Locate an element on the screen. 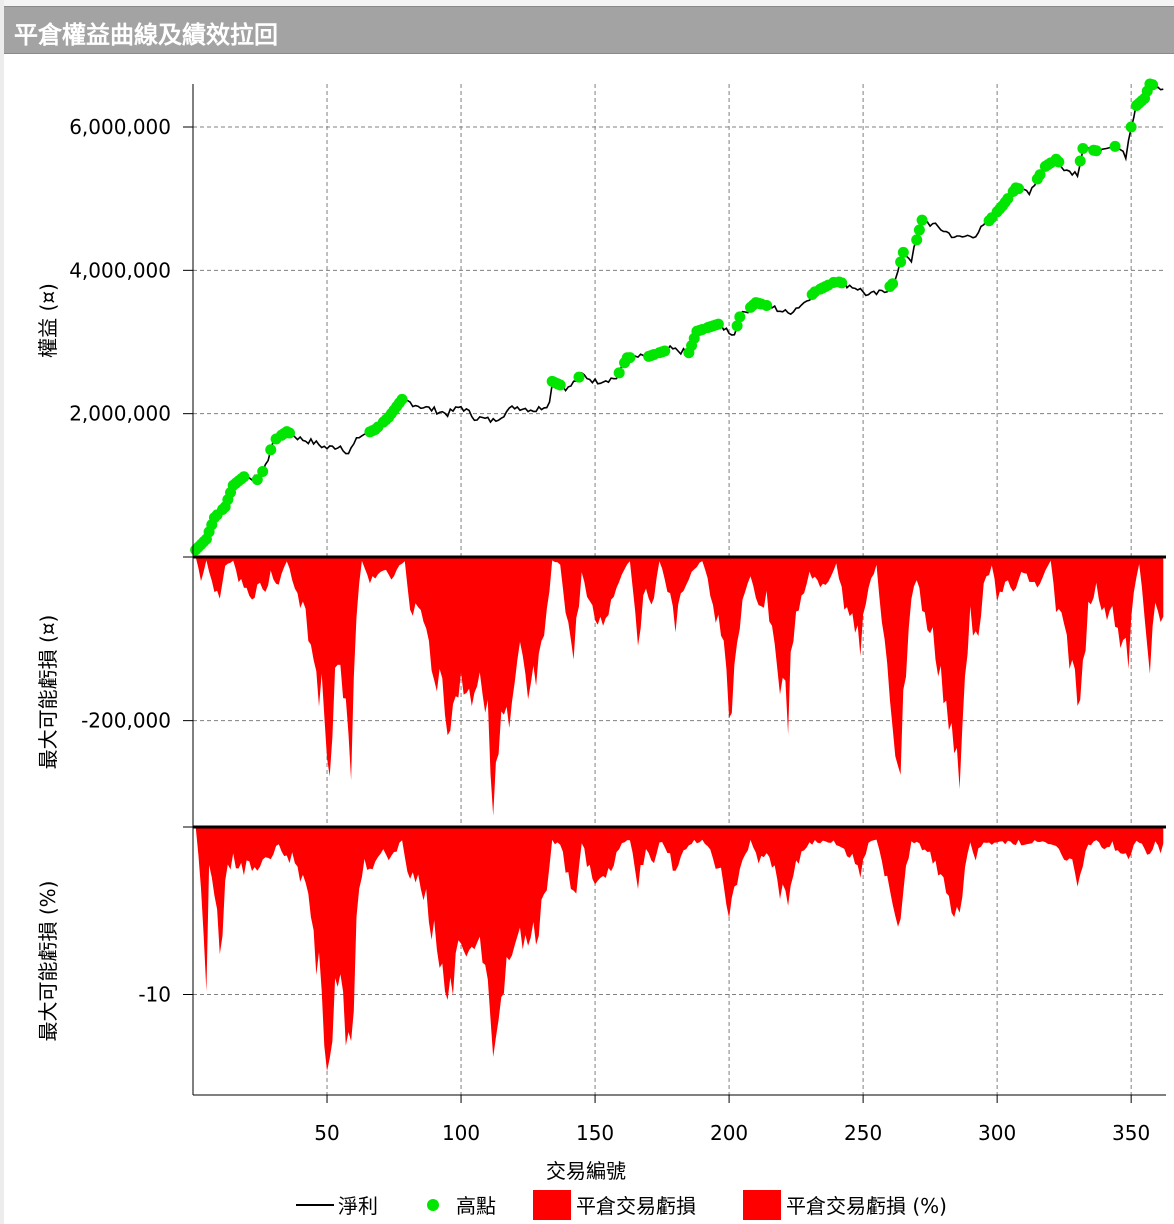 The height and width of the screenshot is (1224, 1174). chart-title-bar: 平倉權益曲線及績效拉回 is located at coordinates (589, 30).